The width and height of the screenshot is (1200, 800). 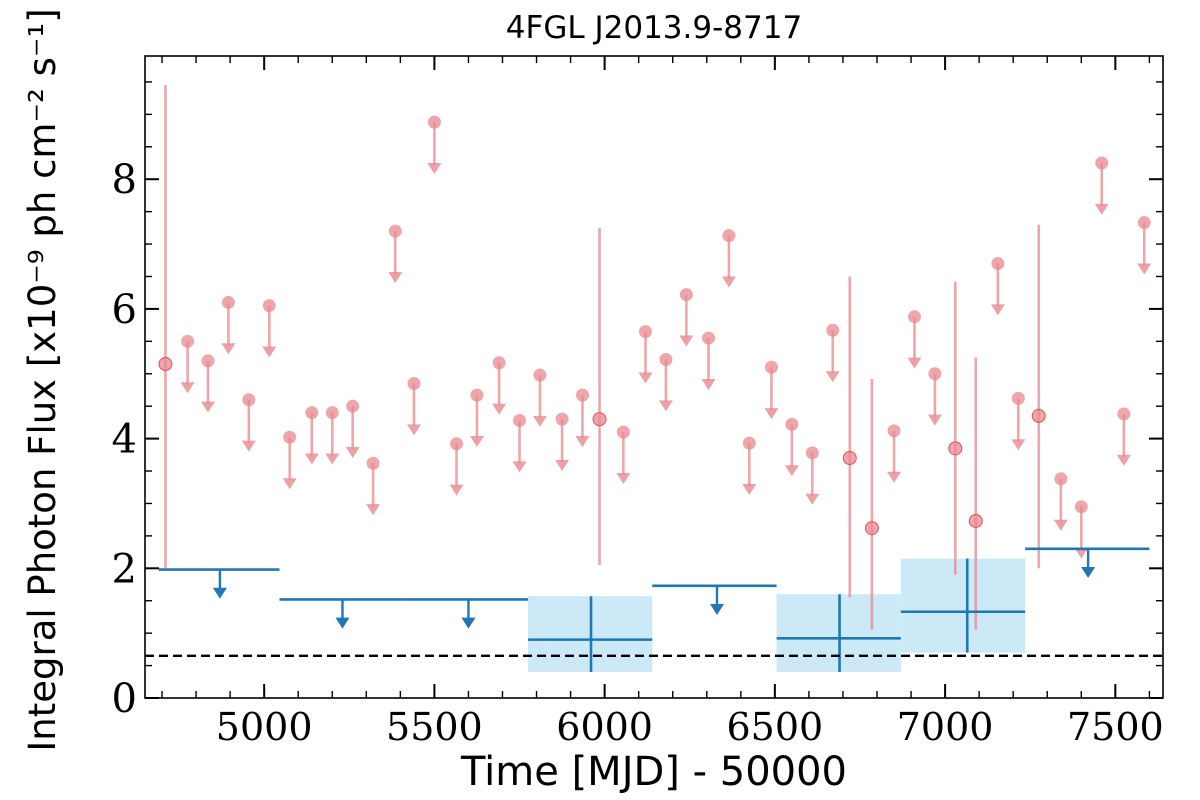 What do you see at coordinates (1115, 727) in the screenshot?
I see `x-tick-label: 7500` at bounding box center [1115, 727].